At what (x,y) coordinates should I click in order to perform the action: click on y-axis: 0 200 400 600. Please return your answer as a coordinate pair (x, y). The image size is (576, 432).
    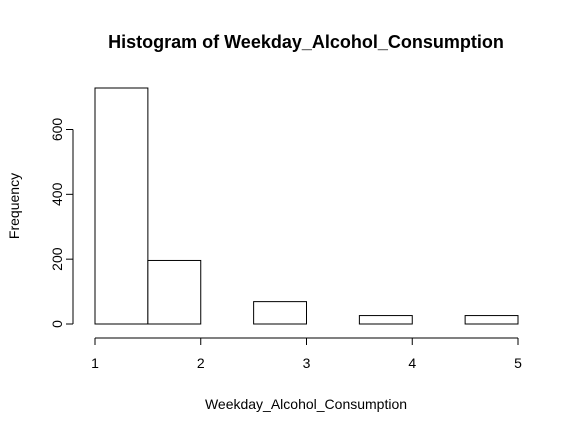
    Looking at the image, I should click on (61, 223).